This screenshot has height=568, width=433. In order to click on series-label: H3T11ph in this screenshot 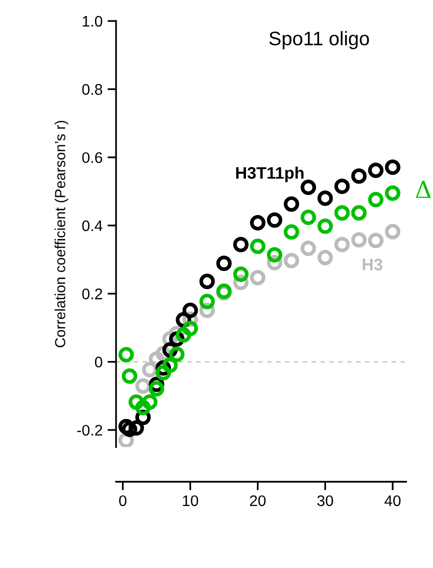, I will do `click(270, 174)`.